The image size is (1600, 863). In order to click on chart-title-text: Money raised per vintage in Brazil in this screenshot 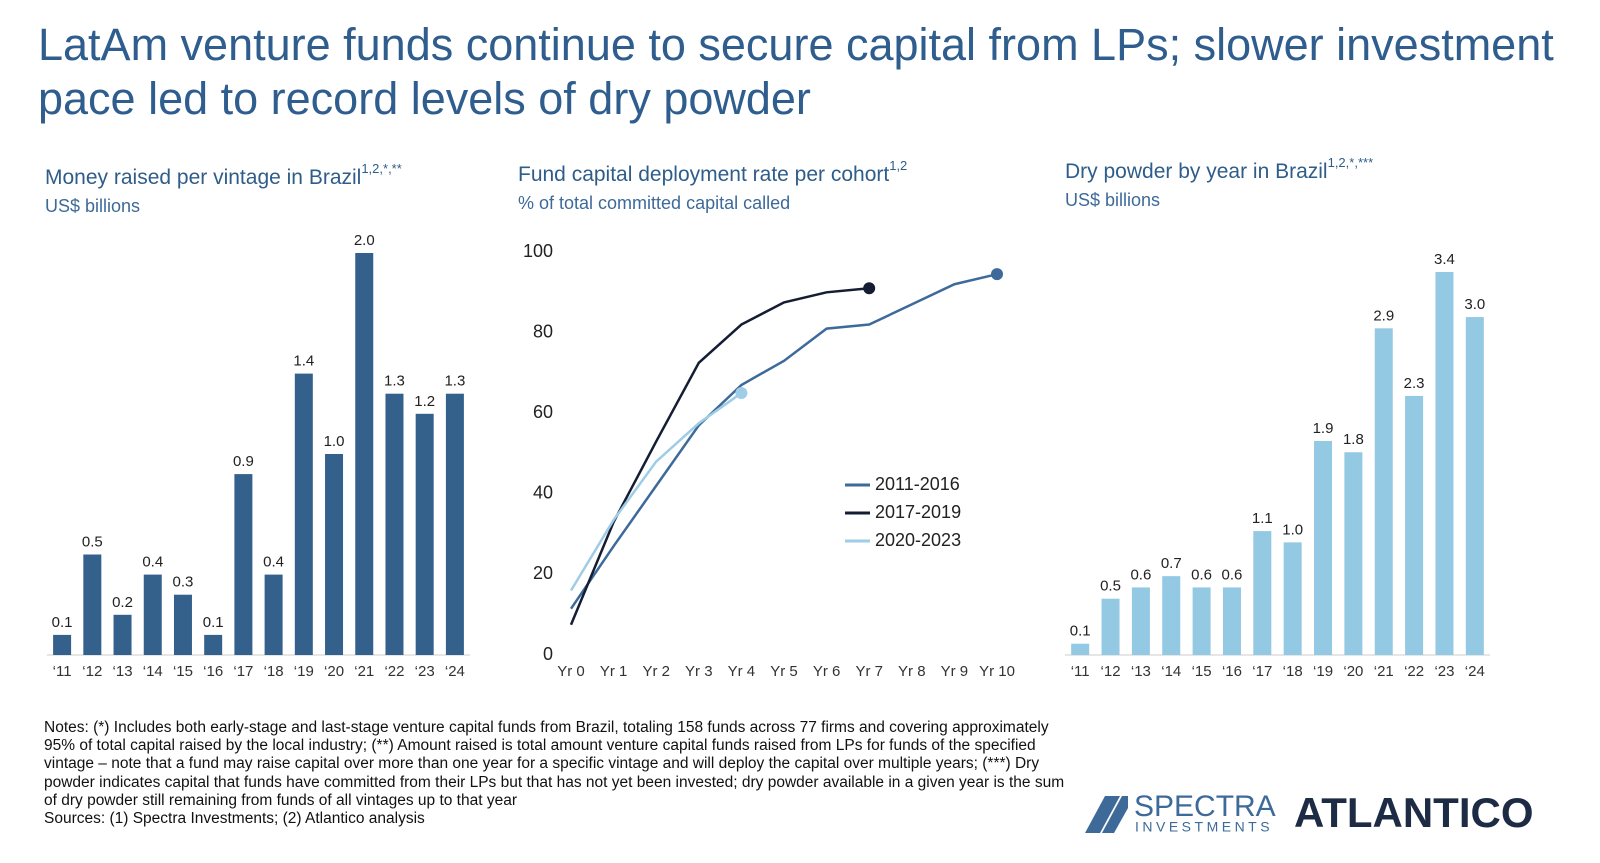, I will do `click(203, 177)`.